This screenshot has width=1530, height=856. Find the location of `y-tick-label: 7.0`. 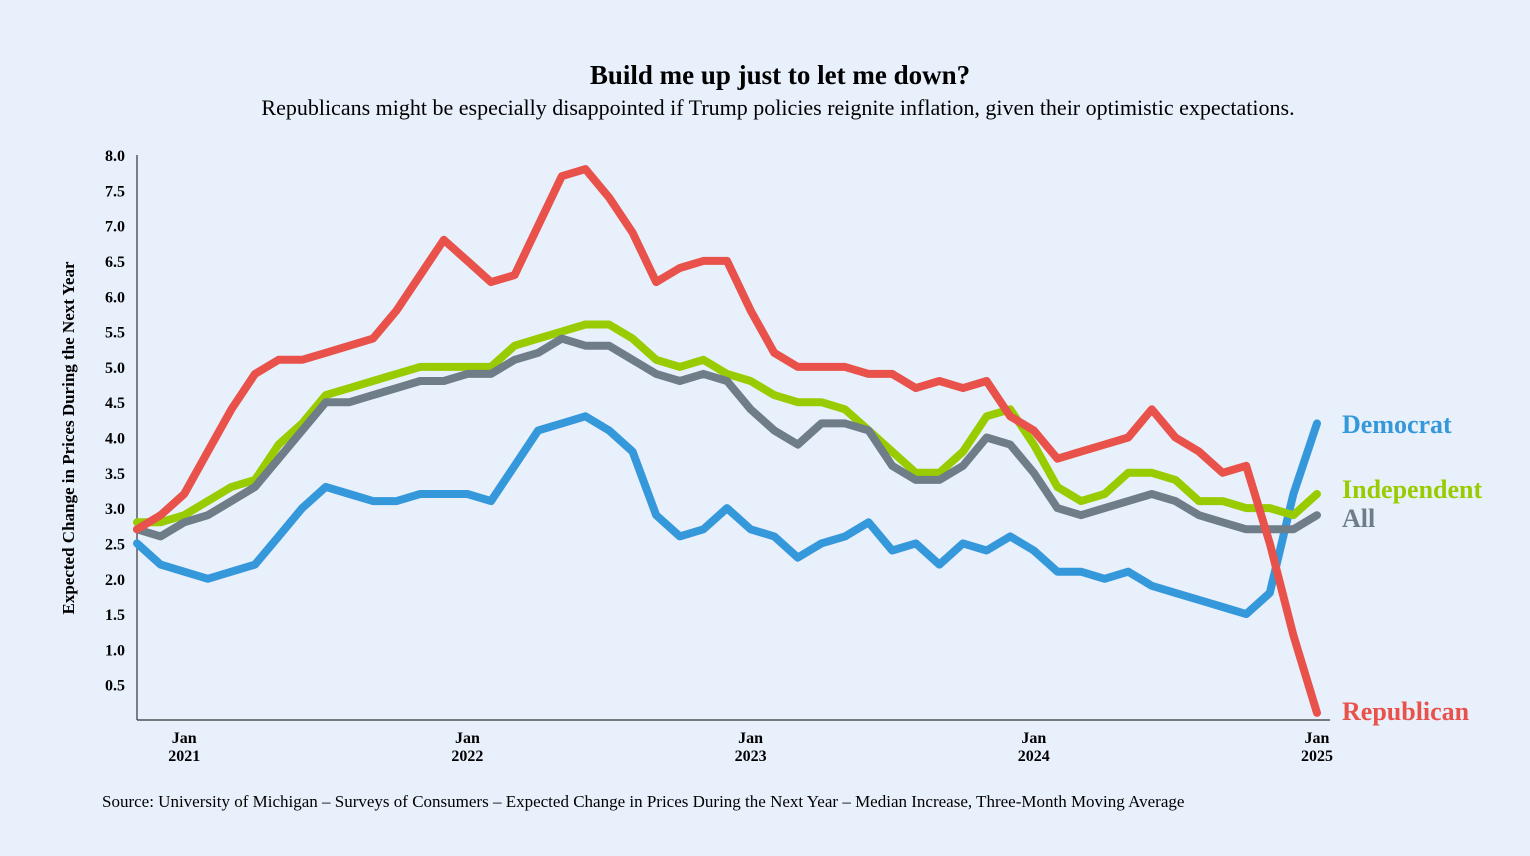

y-tick-label: 7.0 is located at coordinates (115, 227).